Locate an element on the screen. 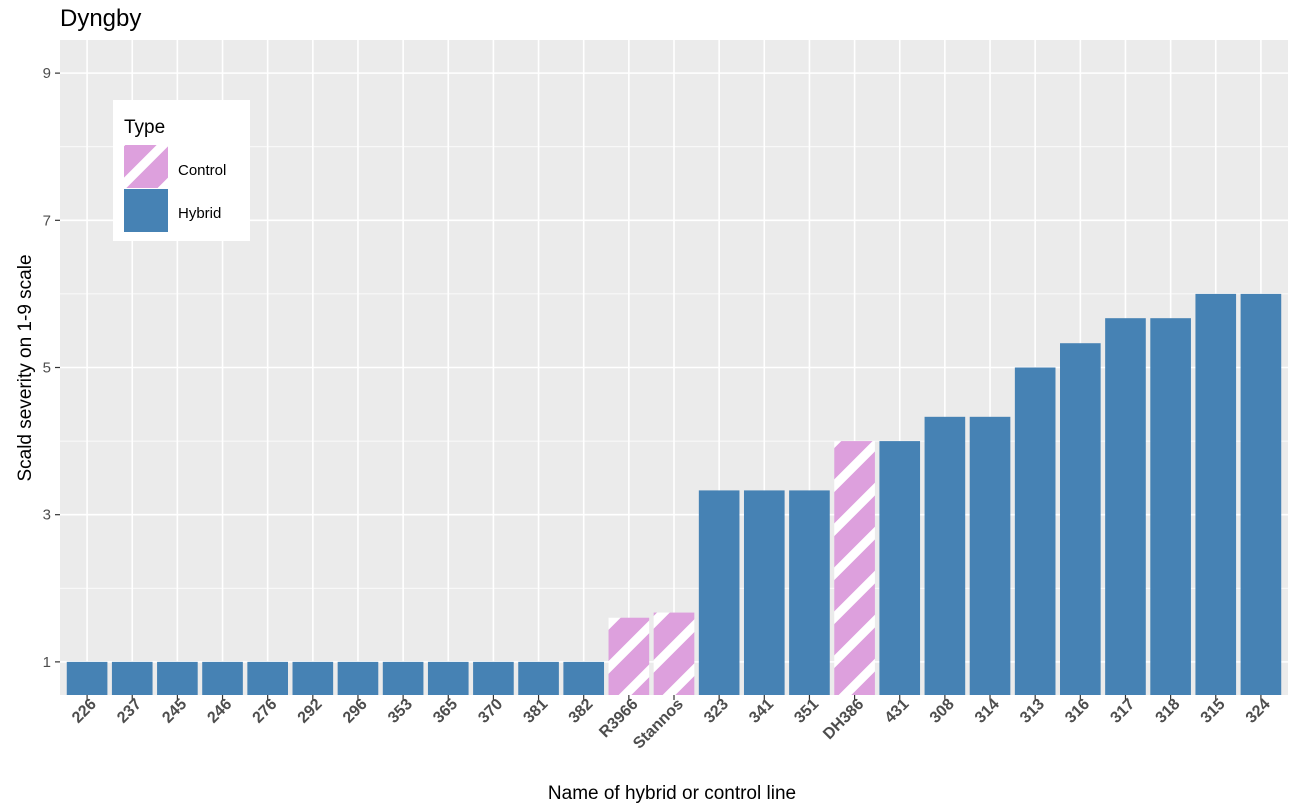 The image size is (1299, 806). bar-Stannos is located at coordinates (674, 653).